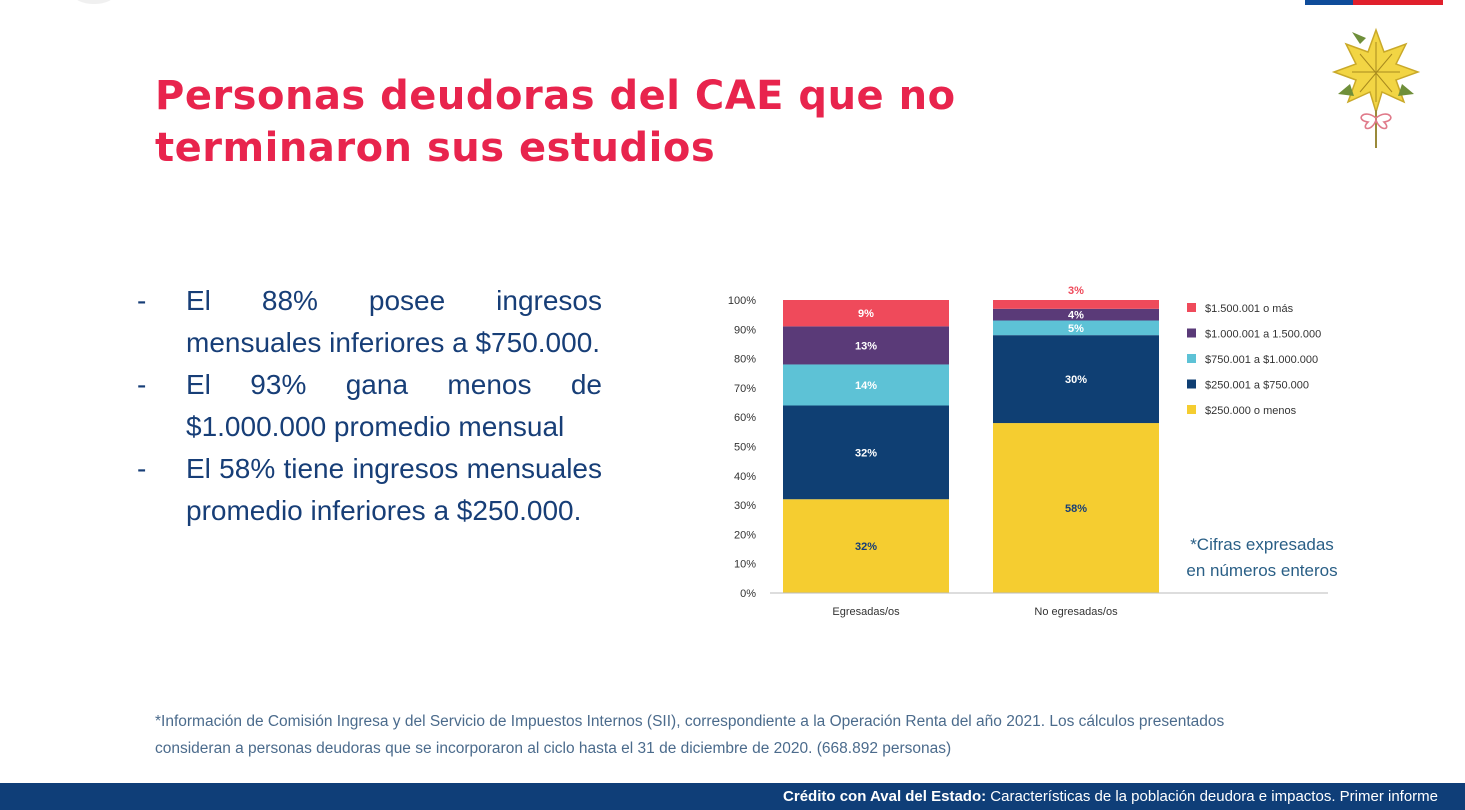  I want to click on y-tick-label: 70%, so click(745, 389).